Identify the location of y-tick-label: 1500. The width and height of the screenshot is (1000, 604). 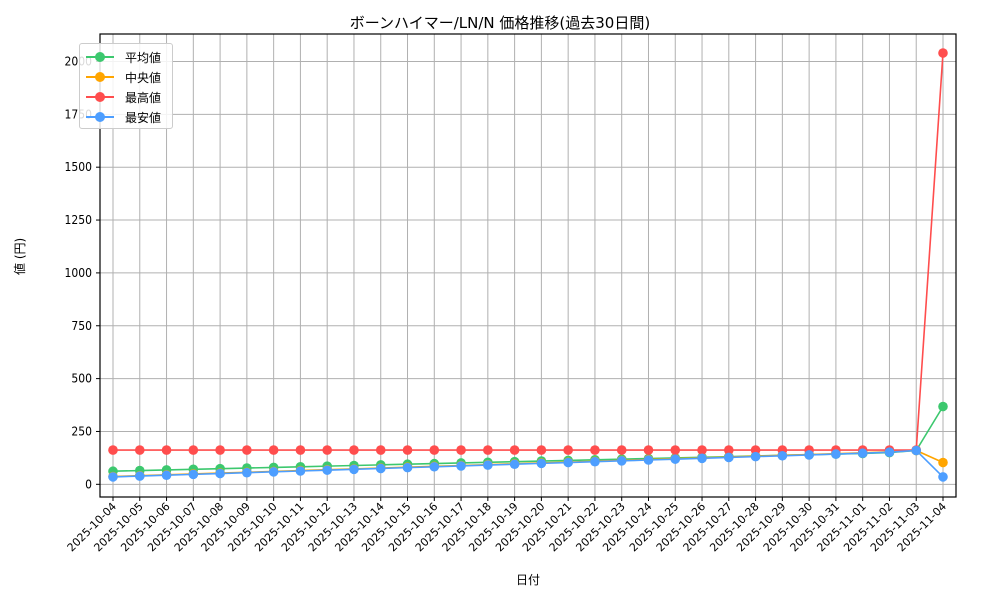
(79, 167).